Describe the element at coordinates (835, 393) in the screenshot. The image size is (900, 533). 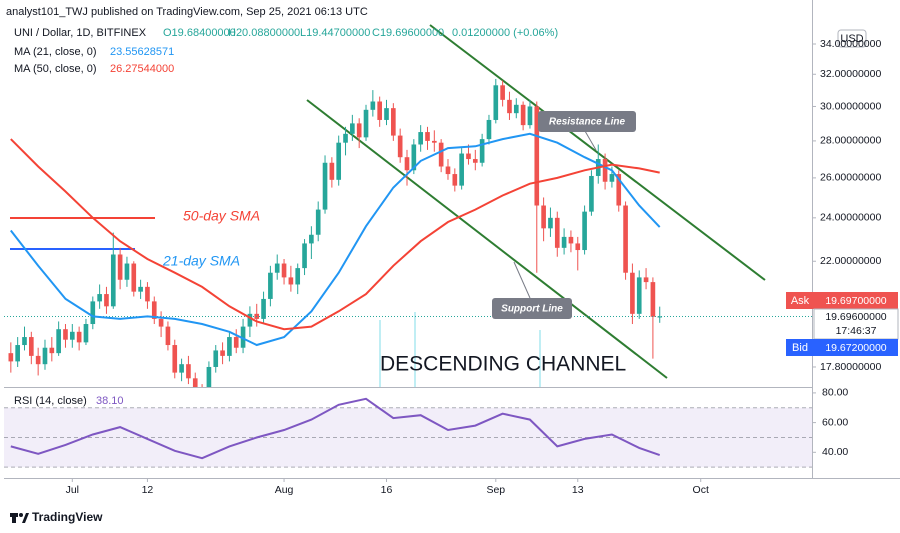
I see `rsi-tick-label: 80.00` at that location.